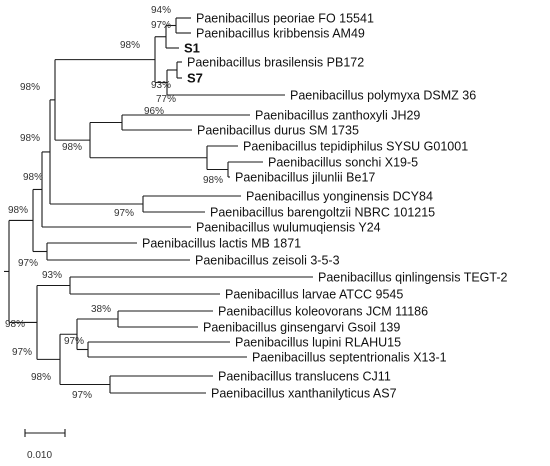  What do you see at coordinates (267, 261) in the screenshot?
I see `leaf-label-zeisoli: Paenibacillus zeisoli 3-5-3` at bounding box center [267, 261].